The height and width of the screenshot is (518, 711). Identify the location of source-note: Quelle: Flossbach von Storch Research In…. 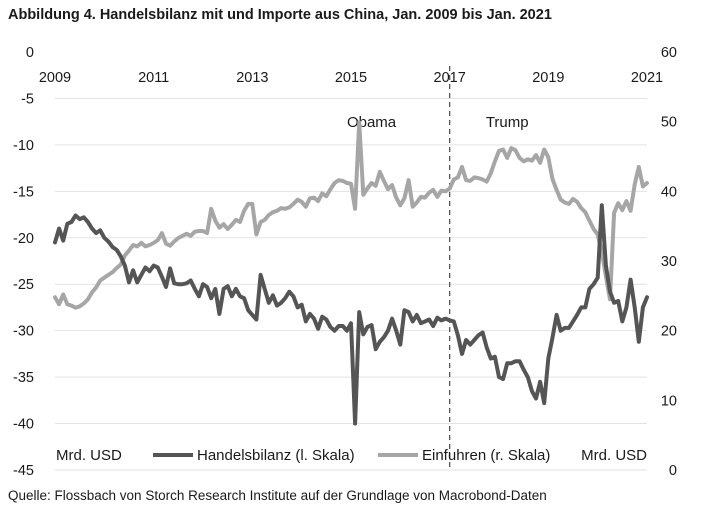
(277, 495).